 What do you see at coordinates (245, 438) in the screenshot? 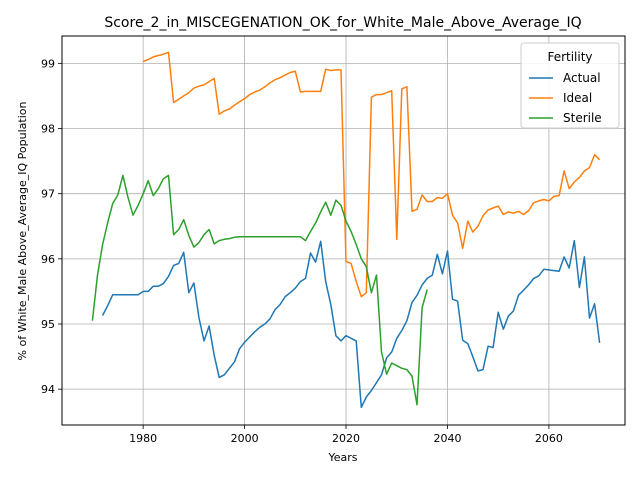
I see `x-tick-label: 2000` at bounding box center [245, 438].